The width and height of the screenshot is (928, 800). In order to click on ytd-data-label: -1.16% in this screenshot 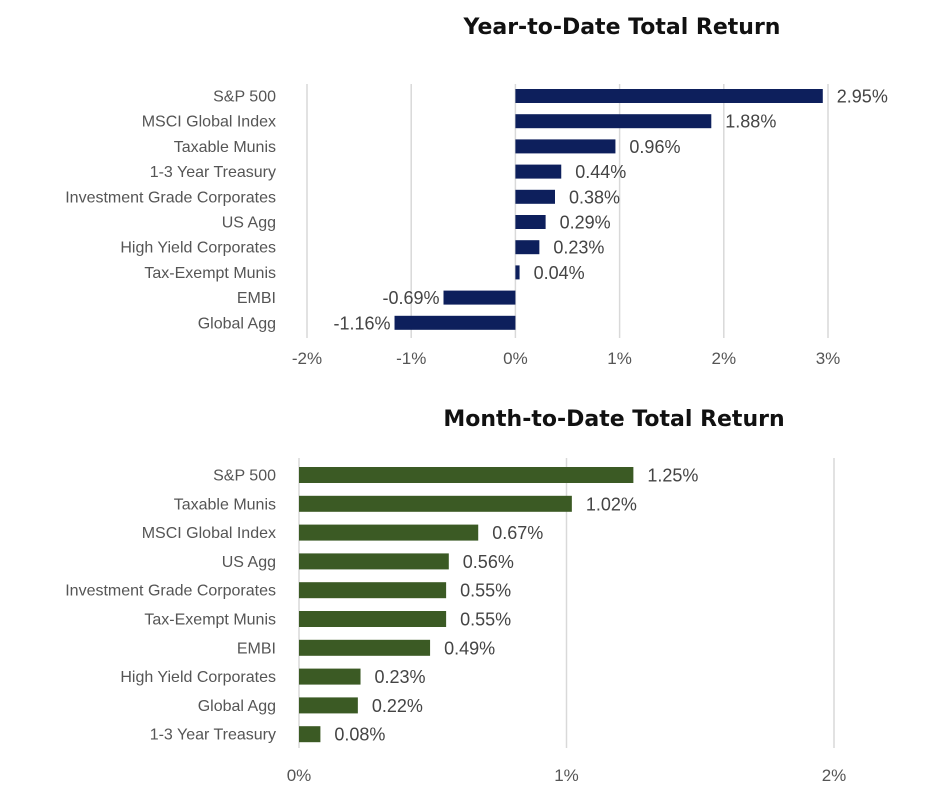, I will do `click(361, 323)`.